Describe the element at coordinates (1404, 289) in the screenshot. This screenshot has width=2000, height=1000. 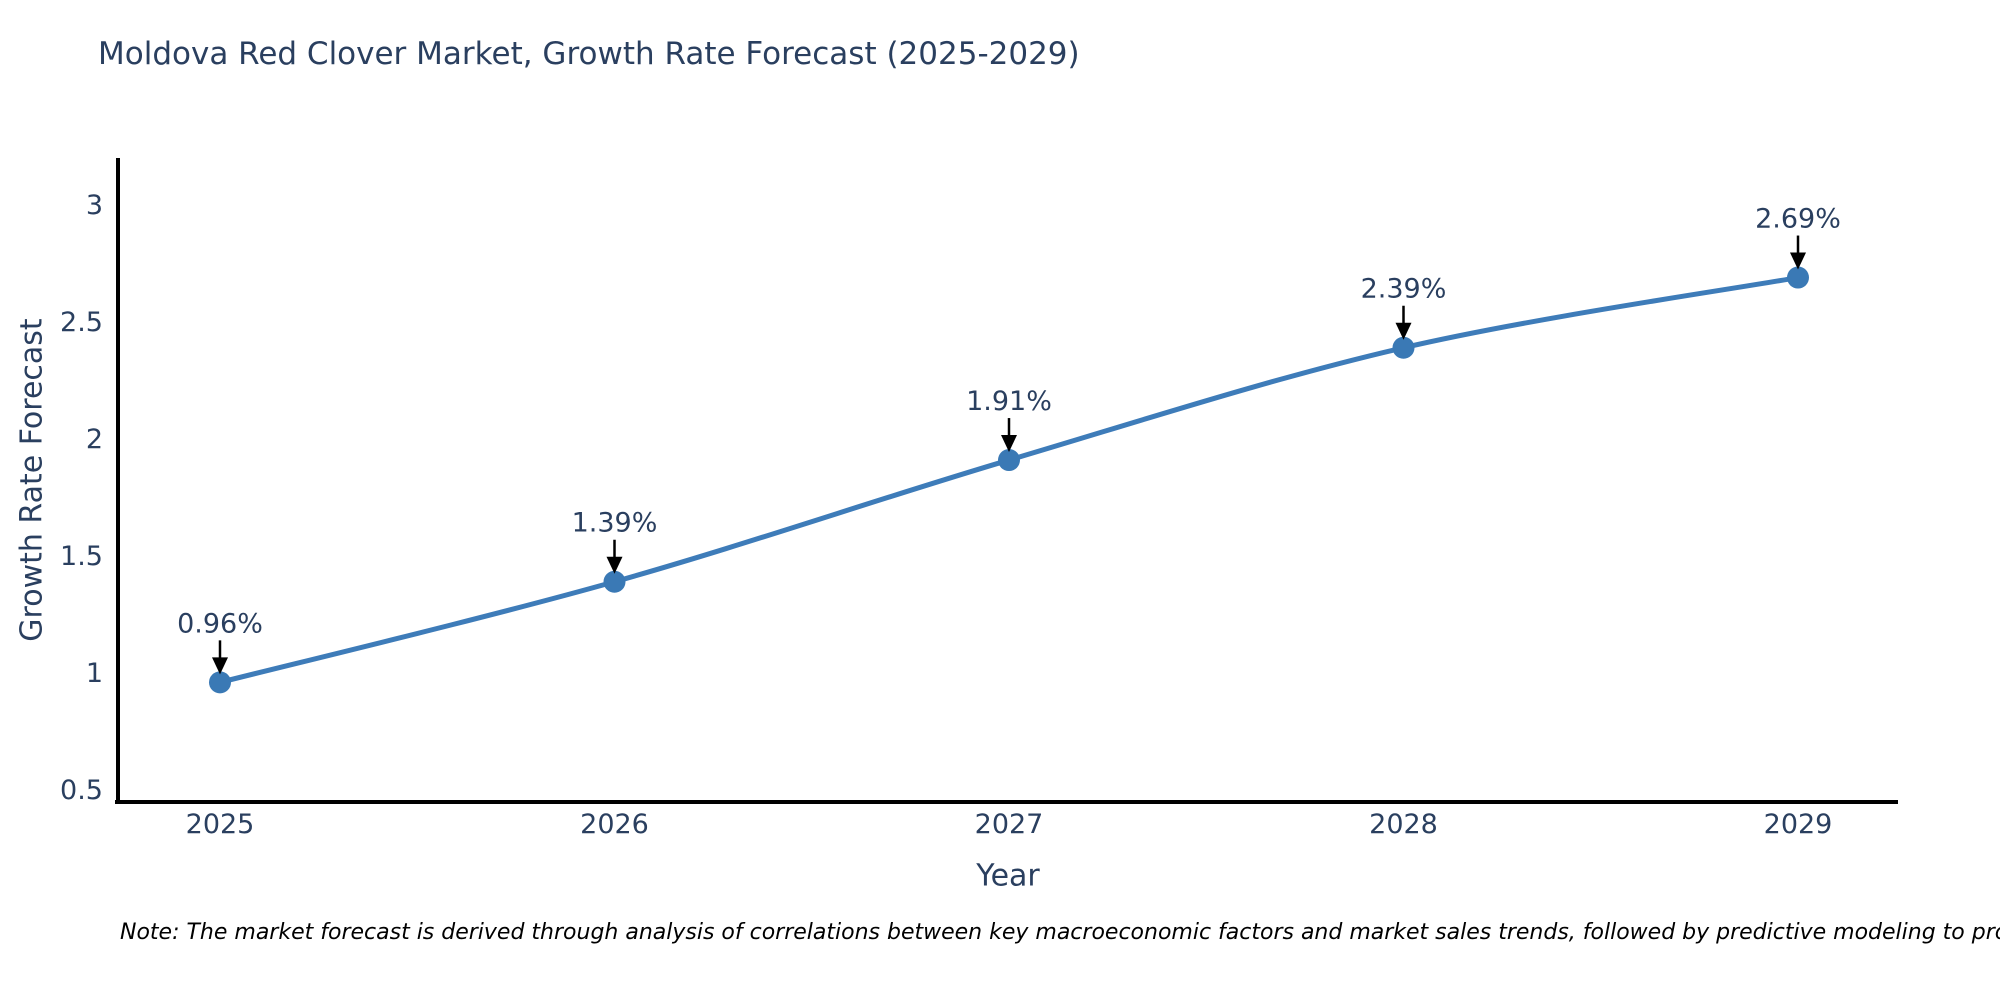
I see `point-value-label: 2.39%` at that location.